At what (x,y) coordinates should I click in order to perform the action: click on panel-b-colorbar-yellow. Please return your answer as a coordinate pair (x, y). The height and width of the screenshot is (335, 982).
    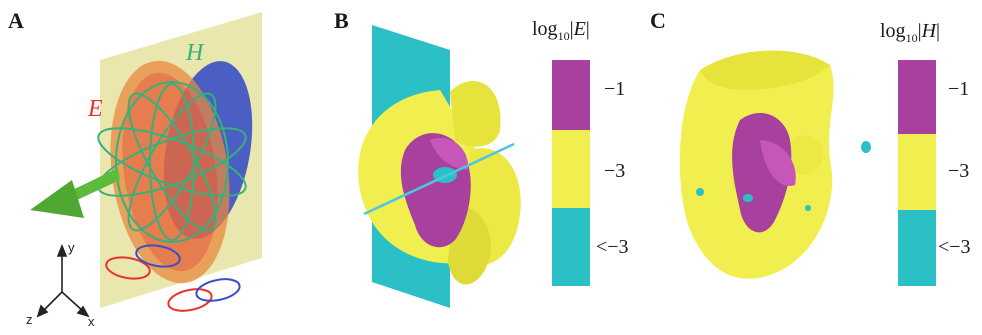
    Looking at the image, I should click on (571, 169).